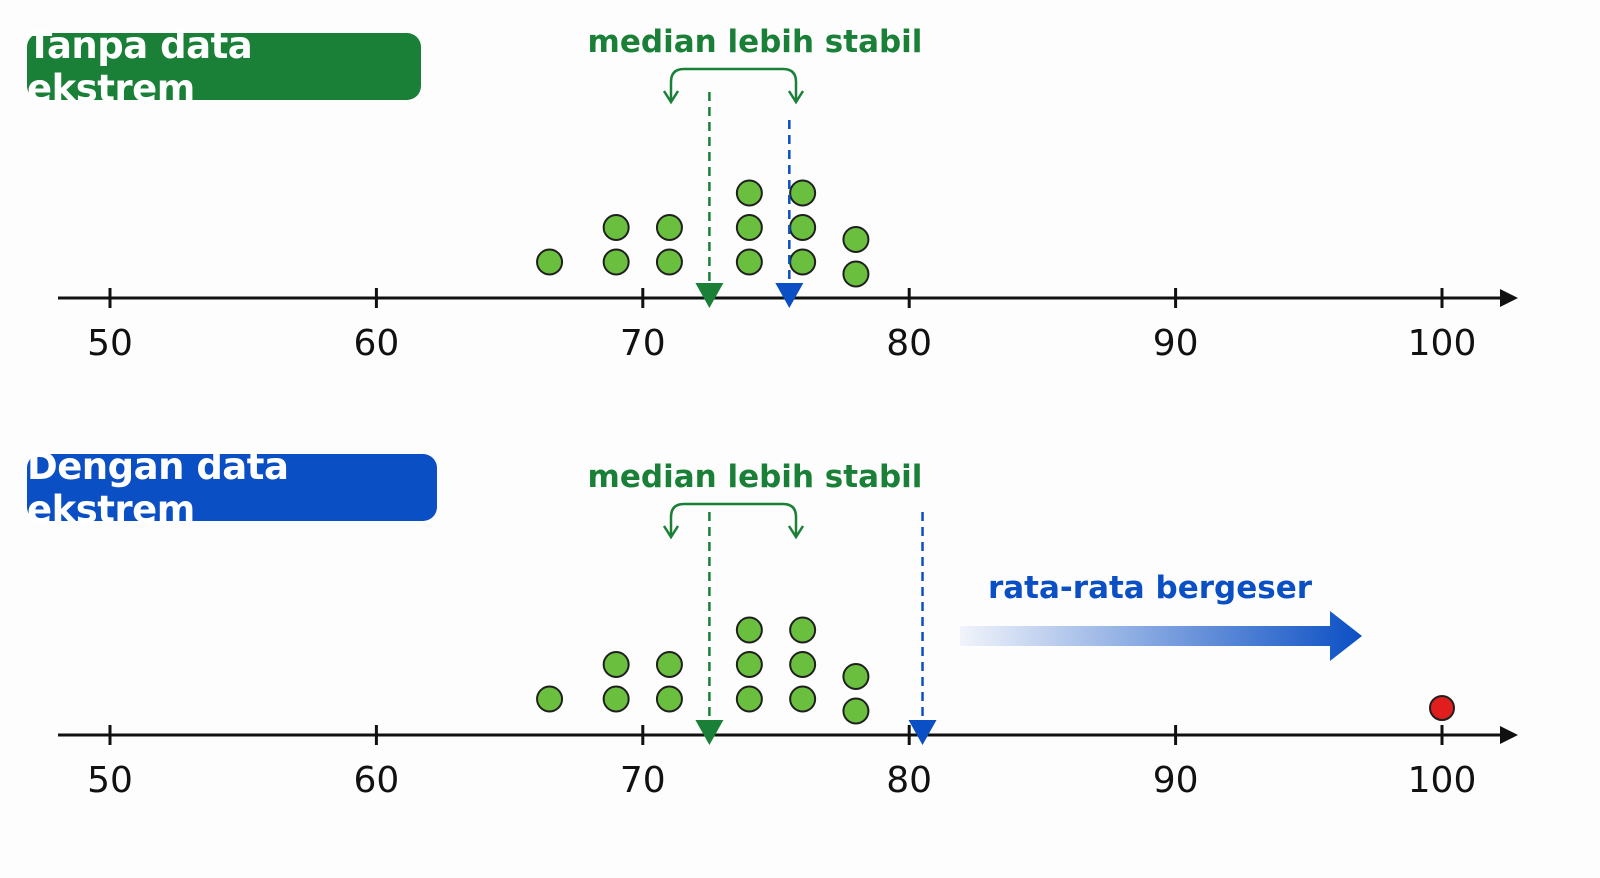 The width and height of the screenshot is (1600, 878). I want to click on panel-label-with-outlier: Dengan data ekstrem, so click(232, 488).